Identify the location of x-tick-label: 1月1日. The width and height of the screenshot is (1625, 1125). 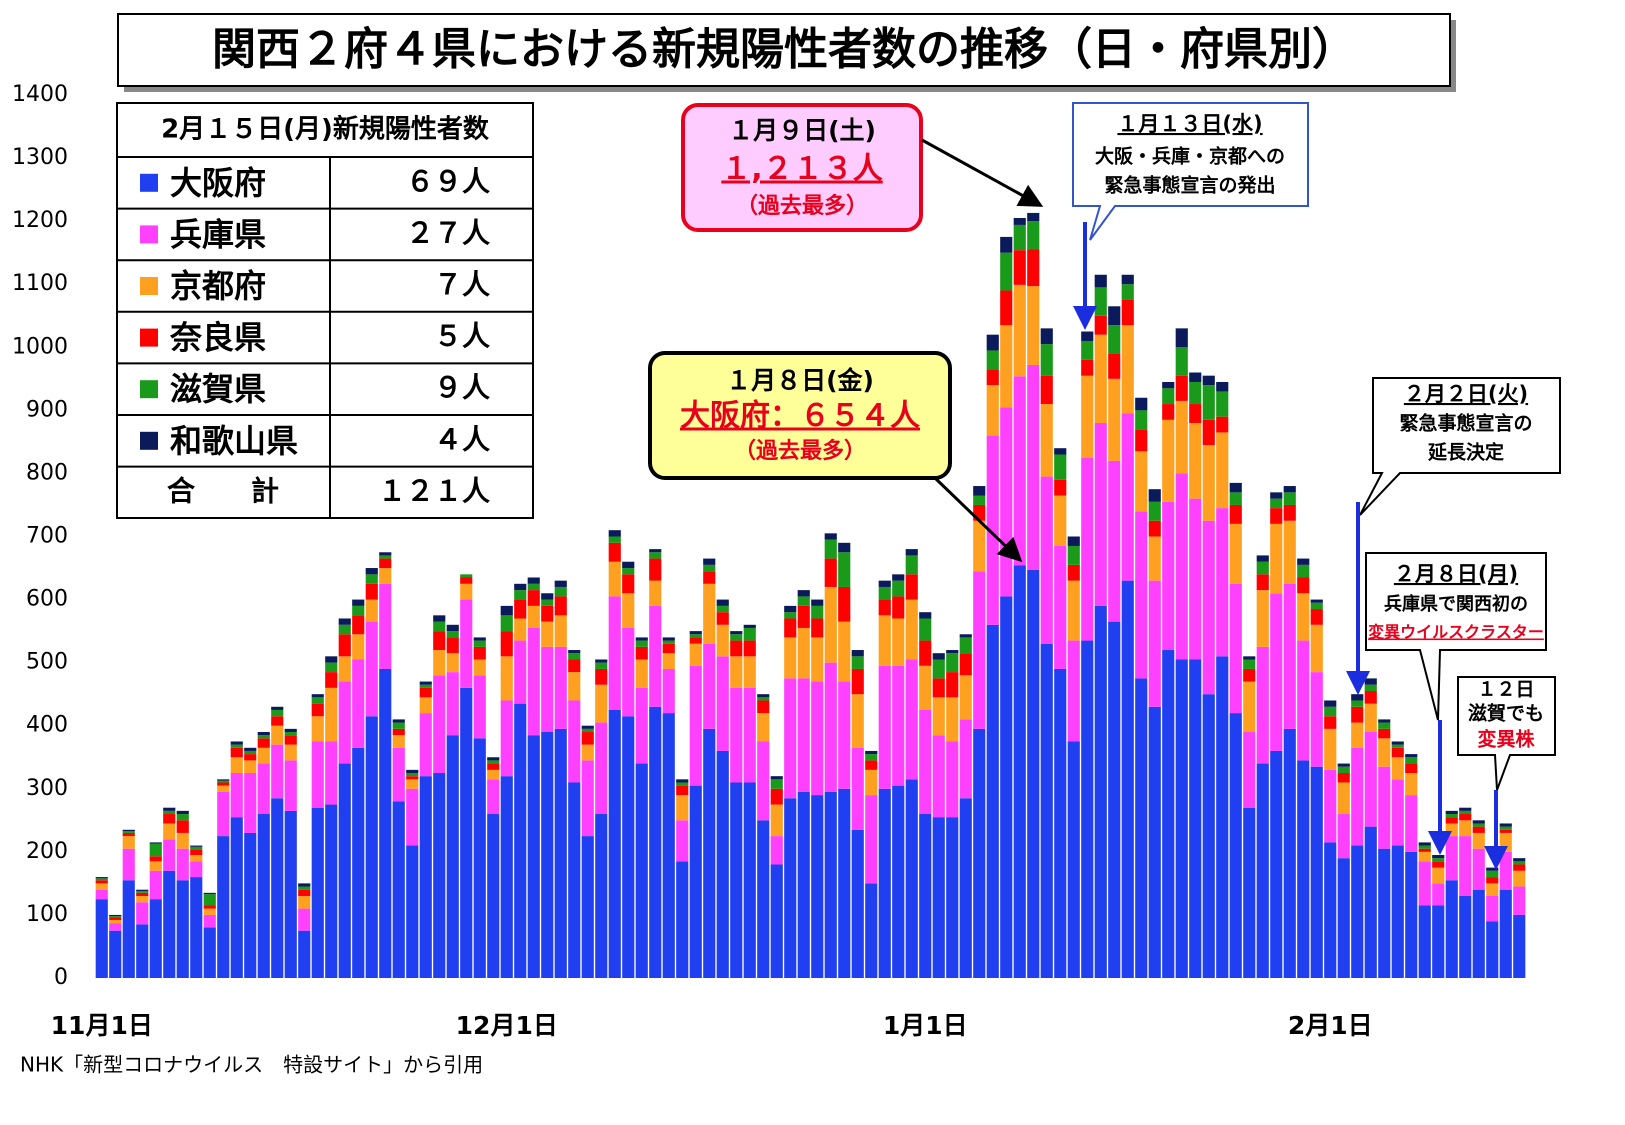
(925, 1025).